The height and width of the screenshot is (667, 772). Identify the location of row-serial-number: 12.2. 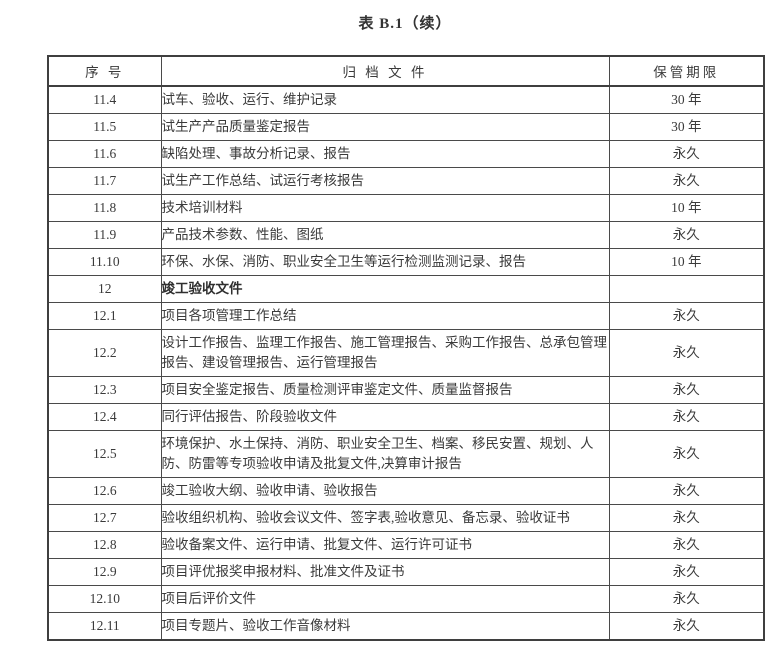
(104, 353).